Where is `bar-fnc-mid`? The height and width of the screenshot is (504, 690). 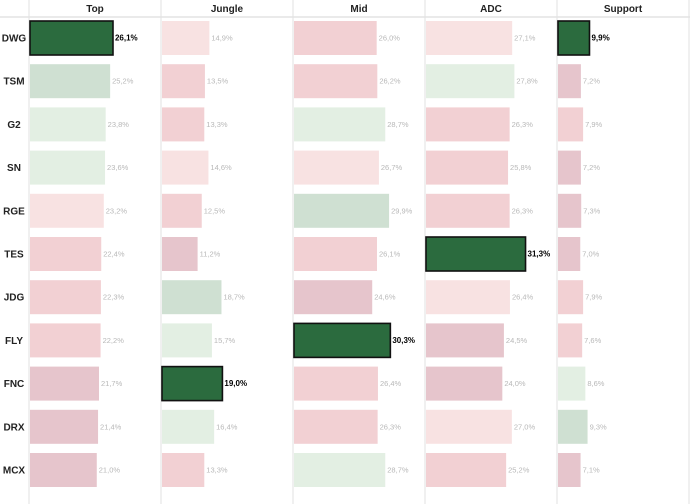 bar-fnc-mid is located at coordinates (336, 383).